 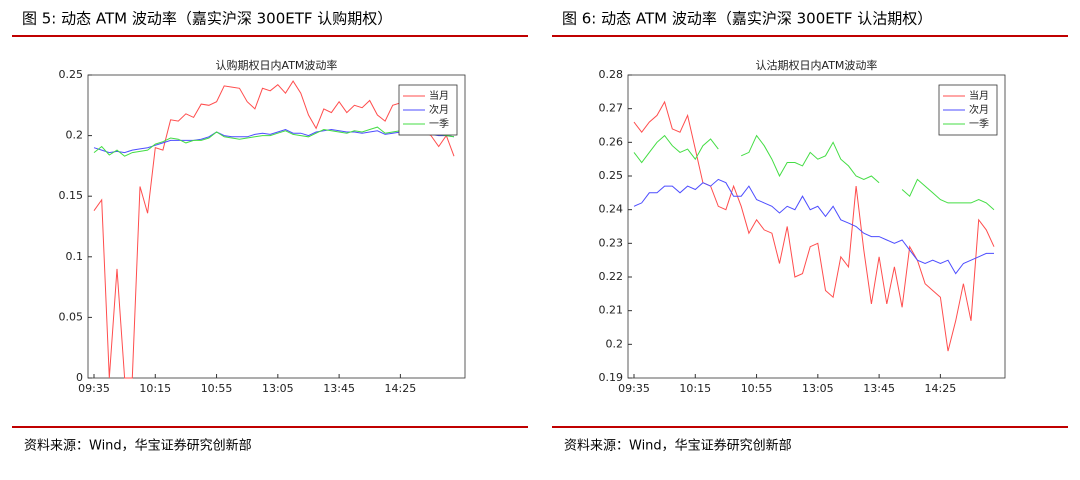 I want to click on y-tick-label: 0.28, so click(x=611, y=74).